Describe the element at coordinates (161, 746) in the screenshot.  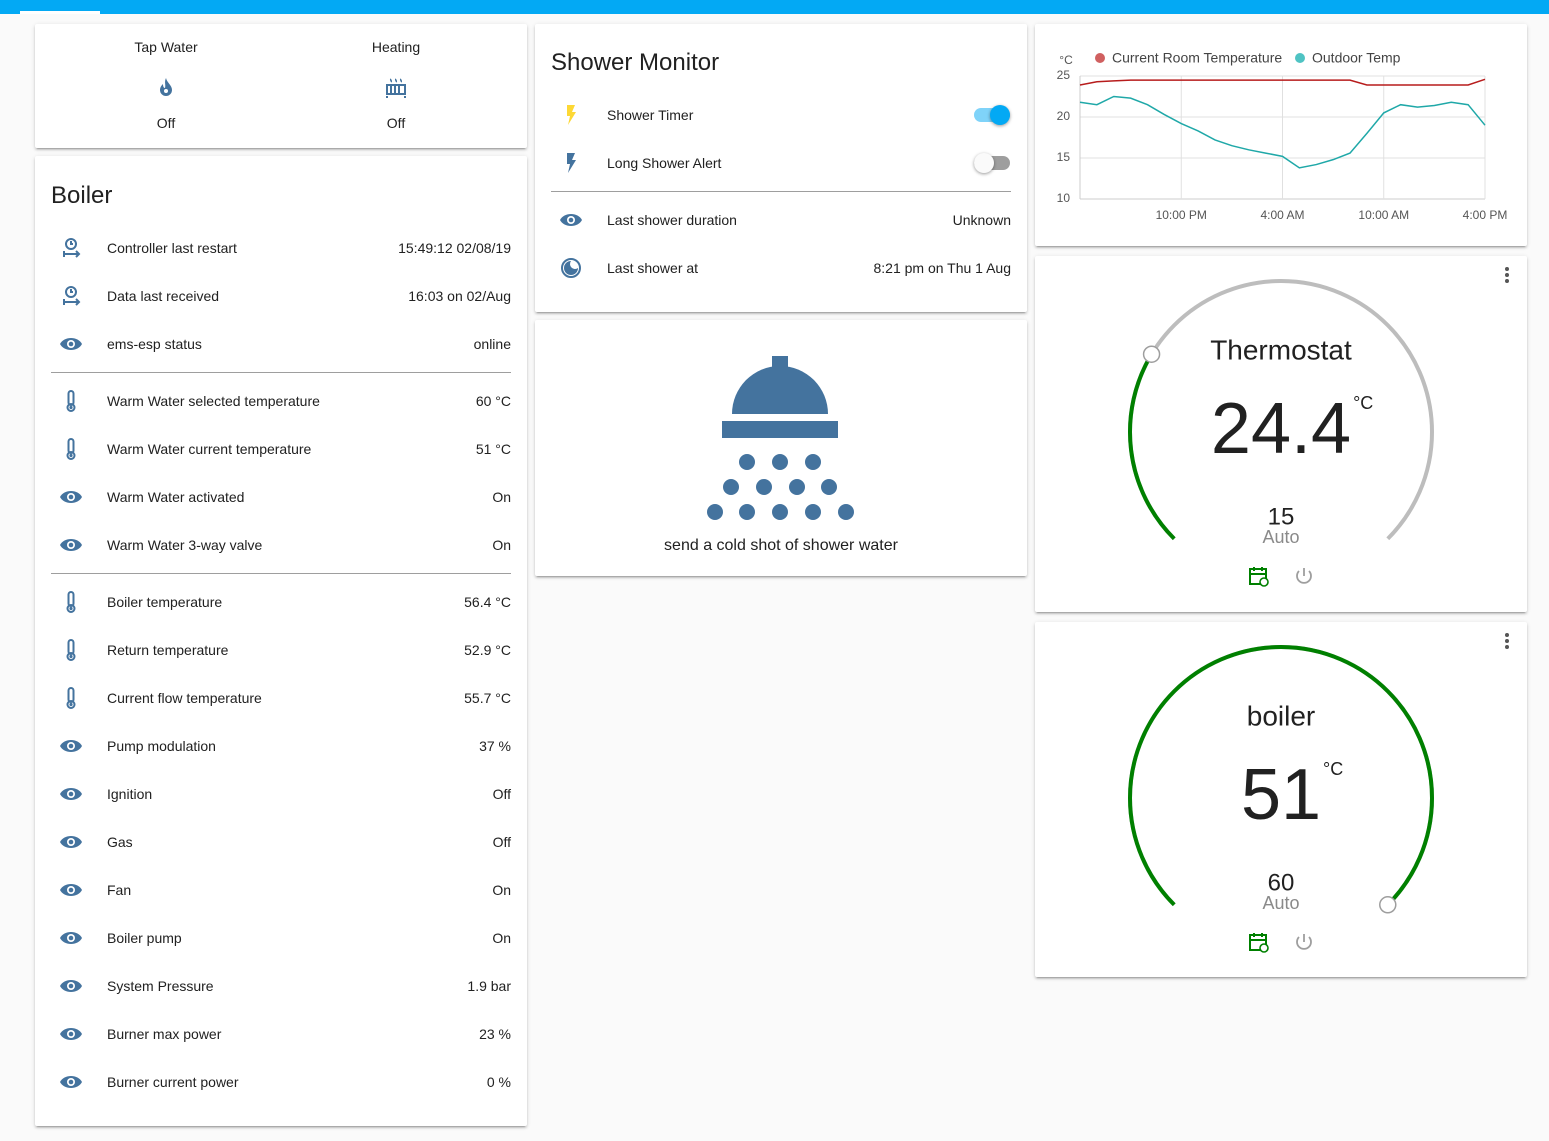
I see `row-label: Pump modulation` at that location.